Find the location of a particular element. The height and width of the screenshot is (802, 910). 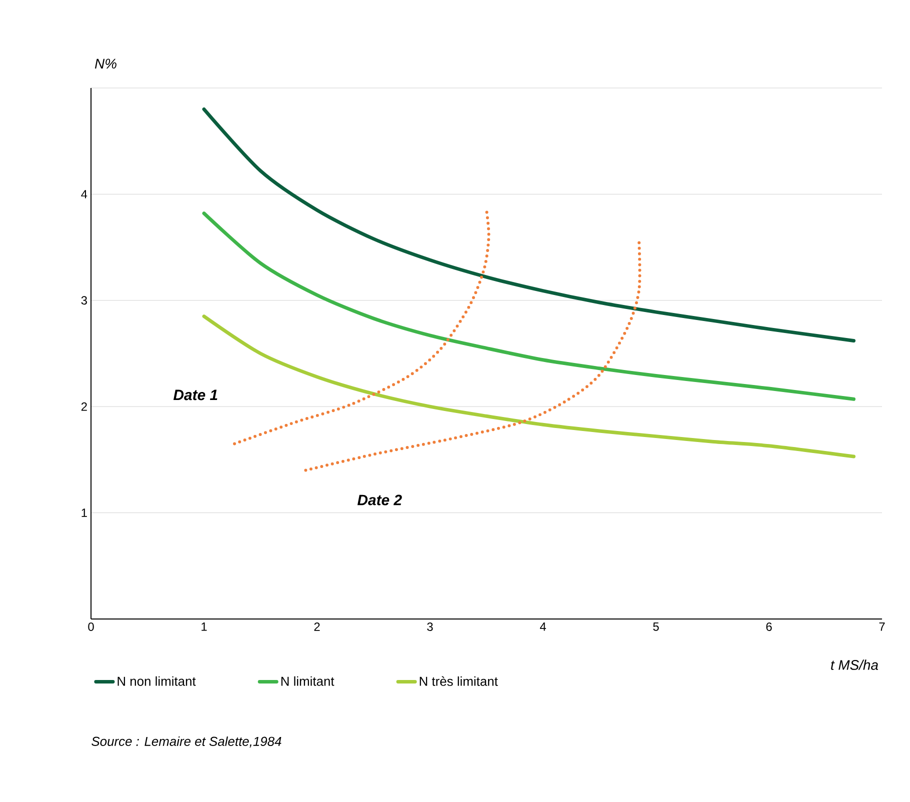

legend-label: N non limitant is located at coordinates (157, 681).